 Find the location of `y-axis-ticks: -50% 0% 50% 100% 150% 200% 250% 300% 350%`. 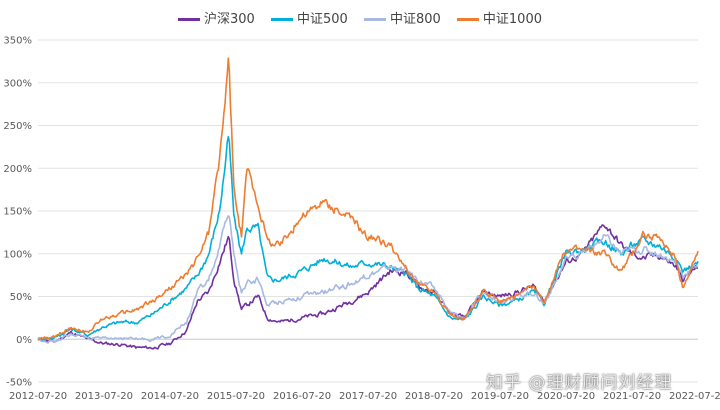

y-axis-ticks: -50% 0% 50% 100% 150% 200% 250% 300% 350% is located at coordinates (17, 212).